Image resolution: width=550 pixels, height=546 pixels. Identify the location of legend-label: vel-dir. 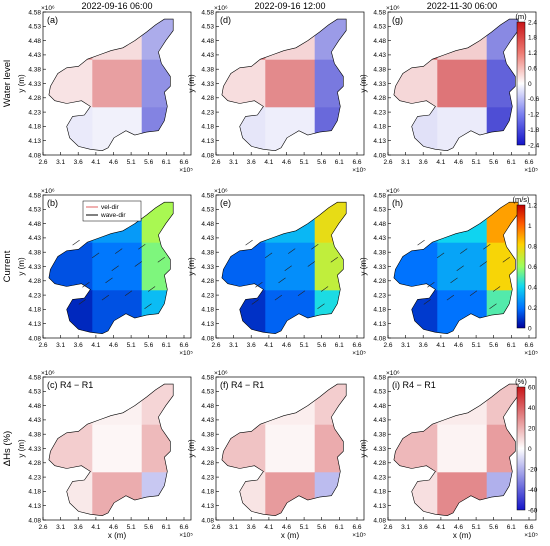
(110, 207).